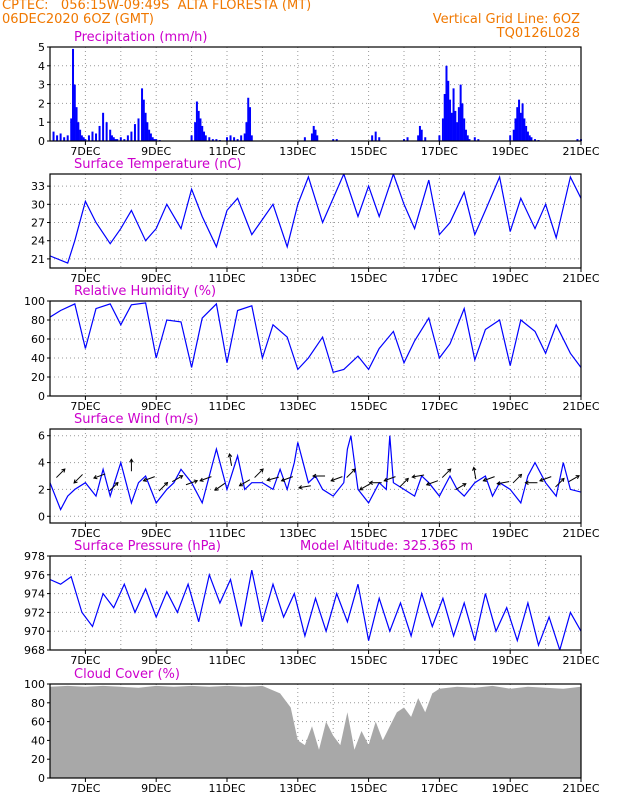 The height and width of the screenshot is (800, 618). What do you see at coordinates (140, 37) in the screenshot?
I see `panel-title: Precipitation (mm/h)` at bounding box center [140, 37].